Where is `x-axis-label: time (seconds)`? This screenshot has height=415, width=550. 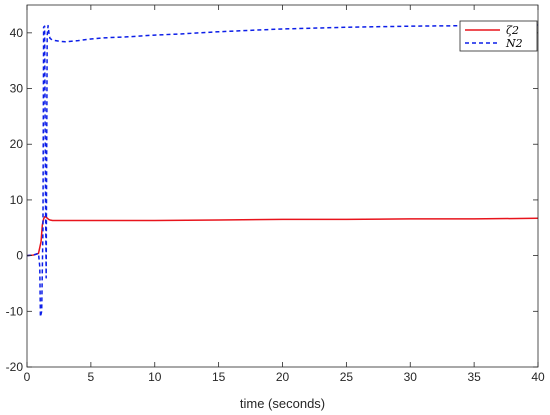 x-axis-label: time (seconds) is located at coordinates (282, 403).